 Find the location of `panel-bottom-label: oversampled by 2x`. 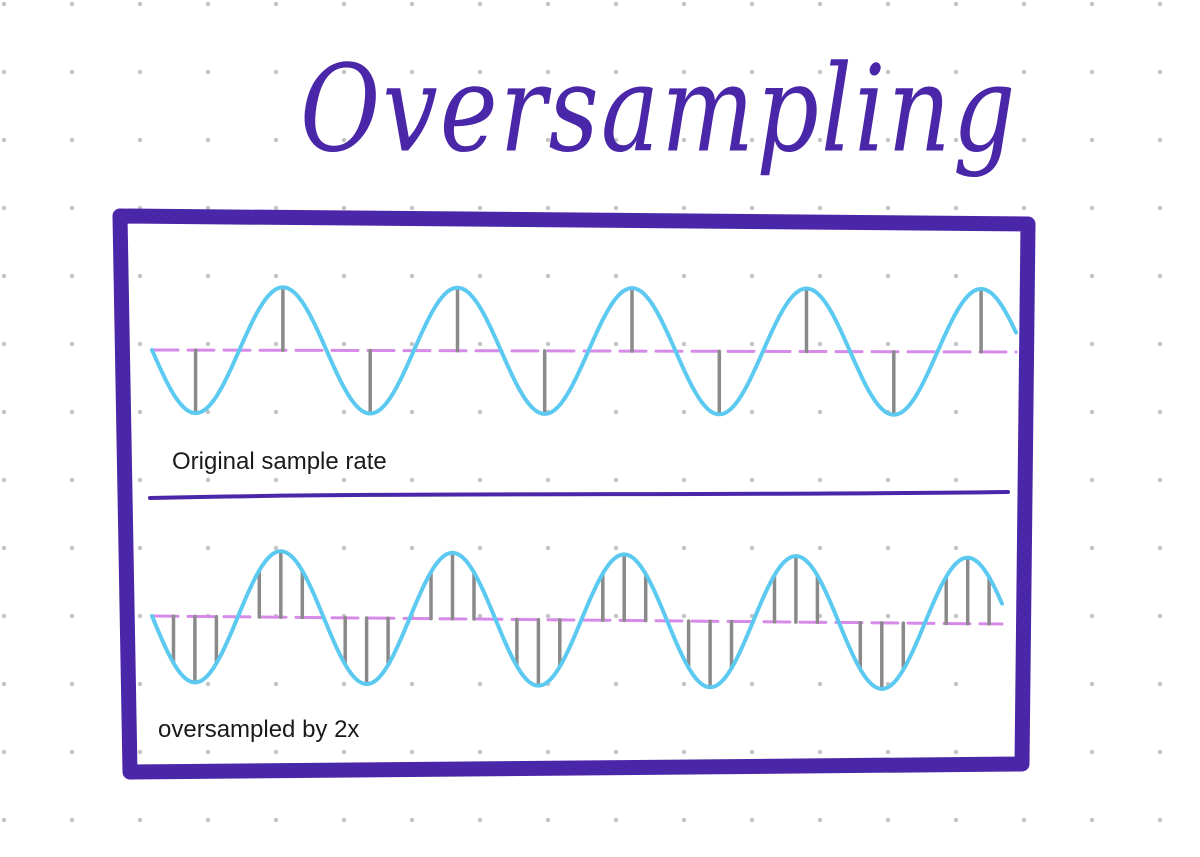

panel-bottom-label: oversampled by 2x is located at coordinates (259, 729).